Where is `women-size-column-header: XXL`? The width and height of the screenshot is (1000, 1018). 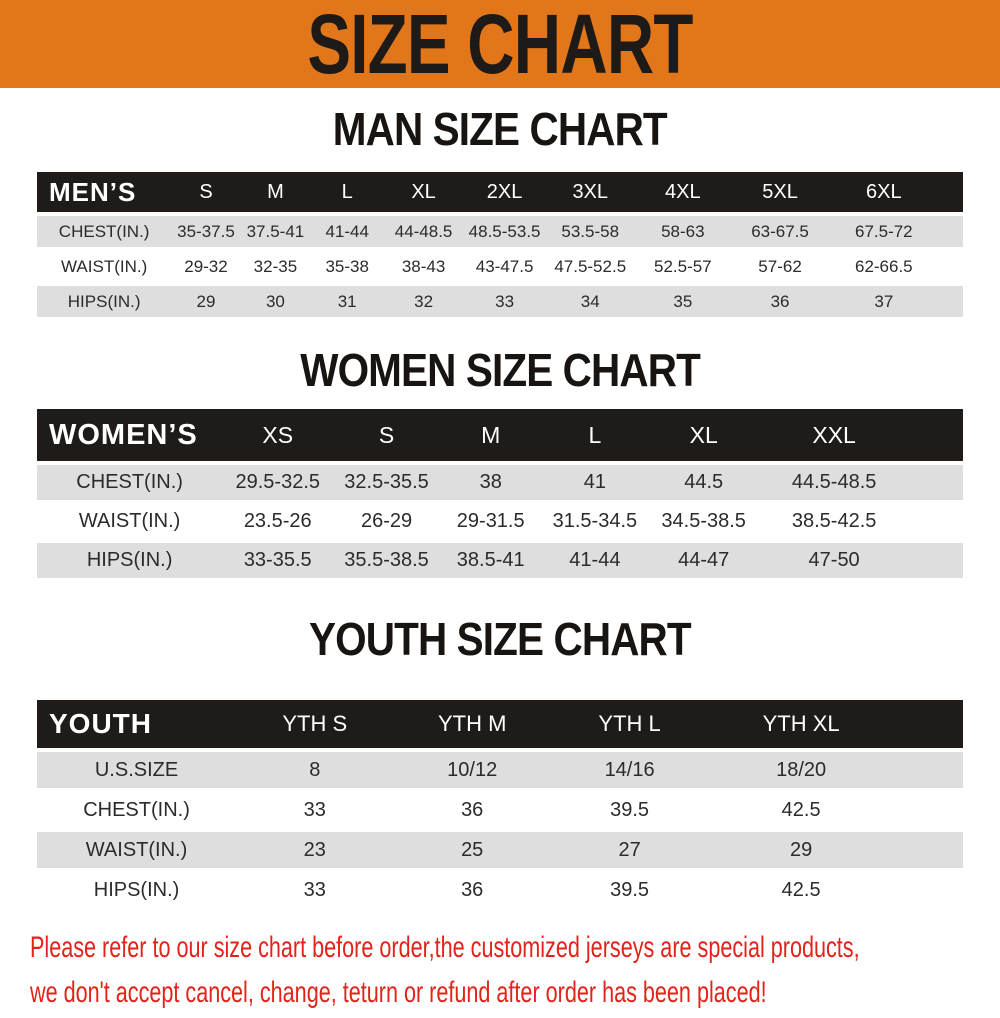
women-size-column-header: XXL is located at coordinates (861, 435).